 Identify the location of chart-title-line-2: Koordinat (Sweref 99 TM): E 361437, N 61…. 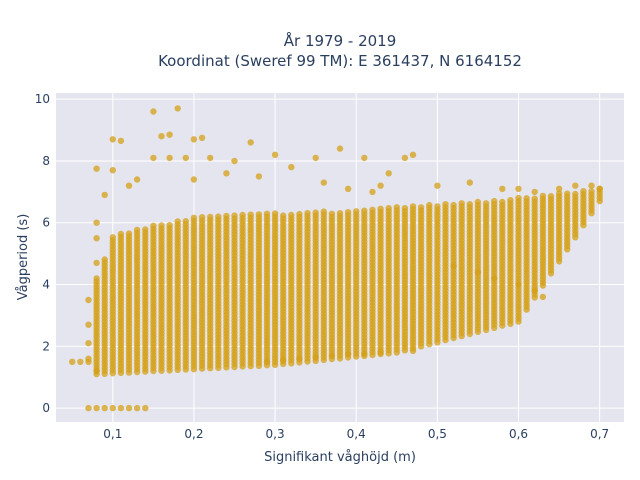
(340, 61).